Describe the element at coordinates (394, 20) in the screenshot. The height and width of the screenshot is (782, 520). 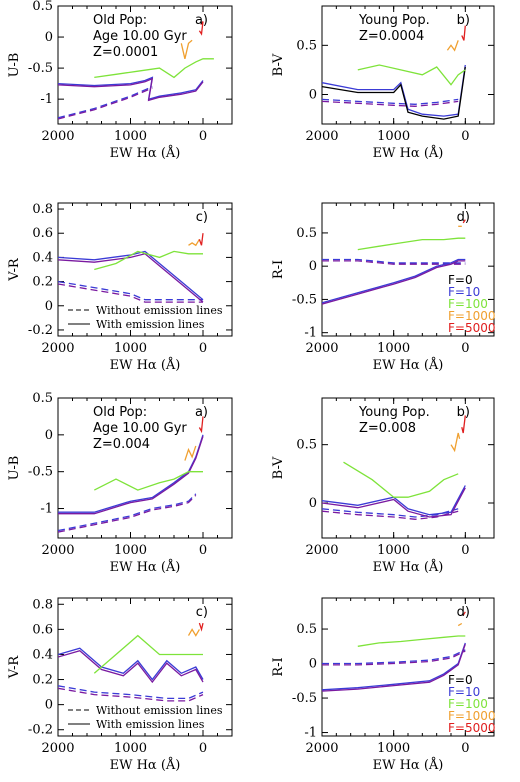
I see `panel-annotation: Young Pop.` at that location.